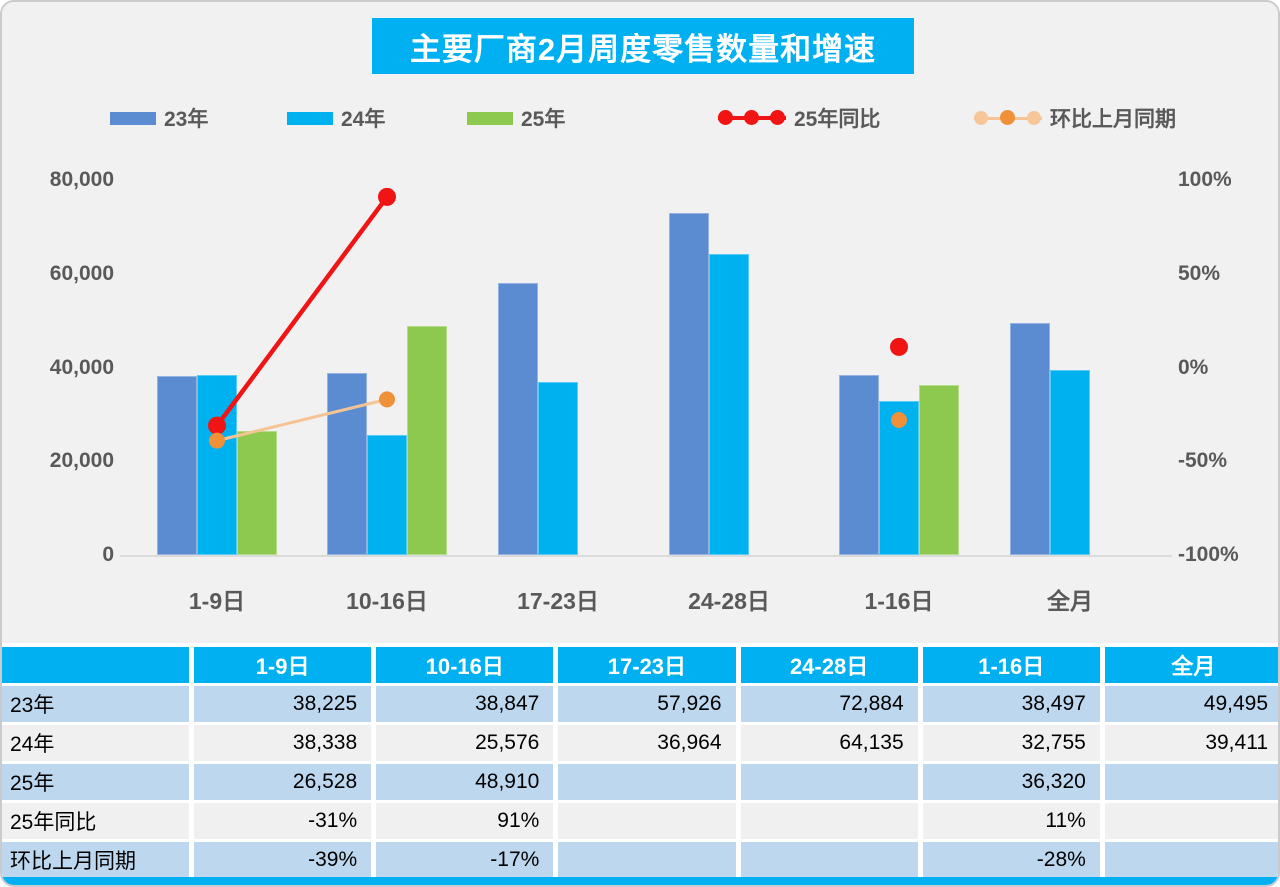 The image size is (1280, 887). Describe the element at coordinates (859, 464) in the screenshot. I see `bar-23年-1-16日` at that location.